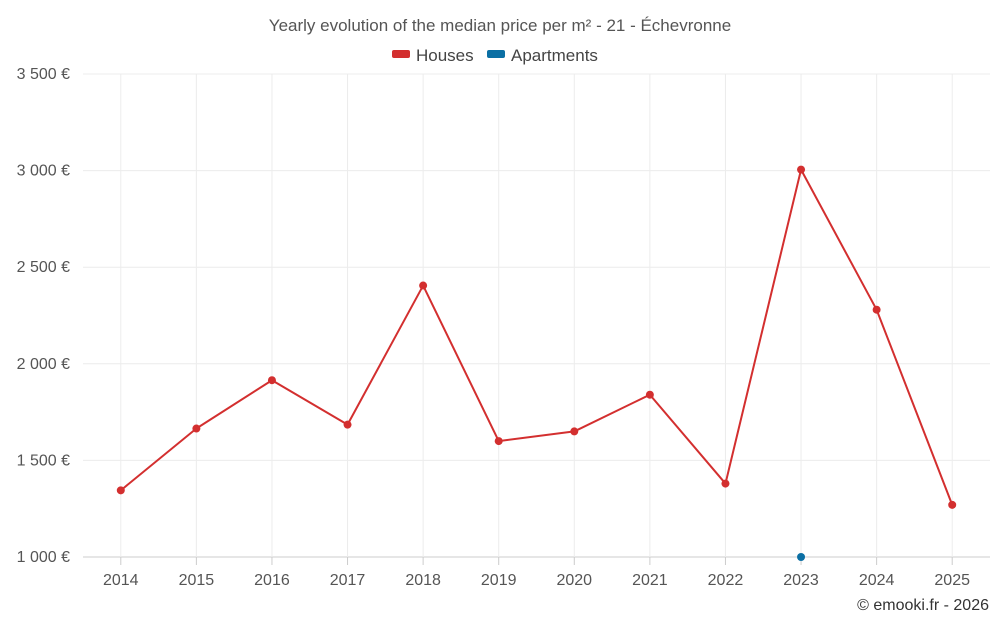 Image resolution: width=1000 pixels, height=625 pixels. Describe the element at coordinates (197, 580) in the screenshot. I see `x-tick-label: 2015` at that location.